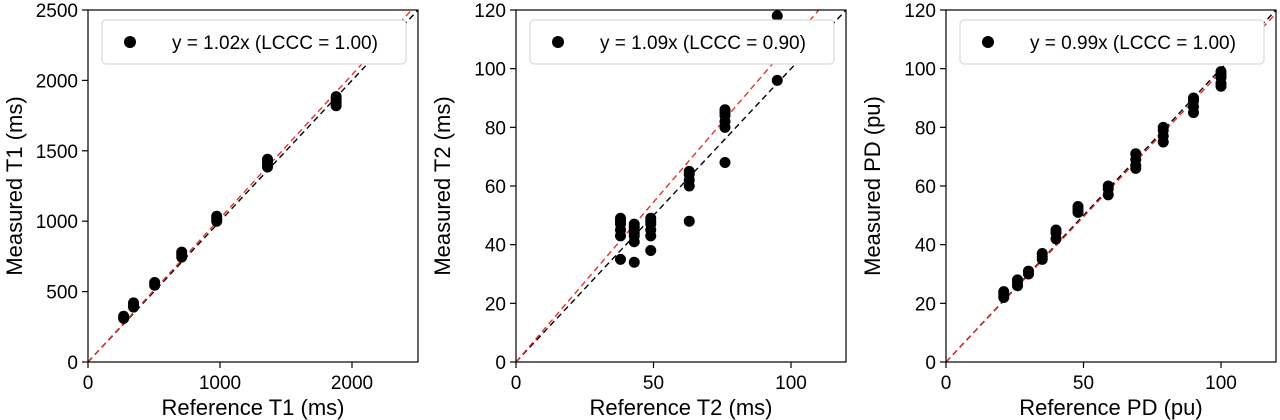  I want to click on y-tick-label: 500, so click(62, 293).